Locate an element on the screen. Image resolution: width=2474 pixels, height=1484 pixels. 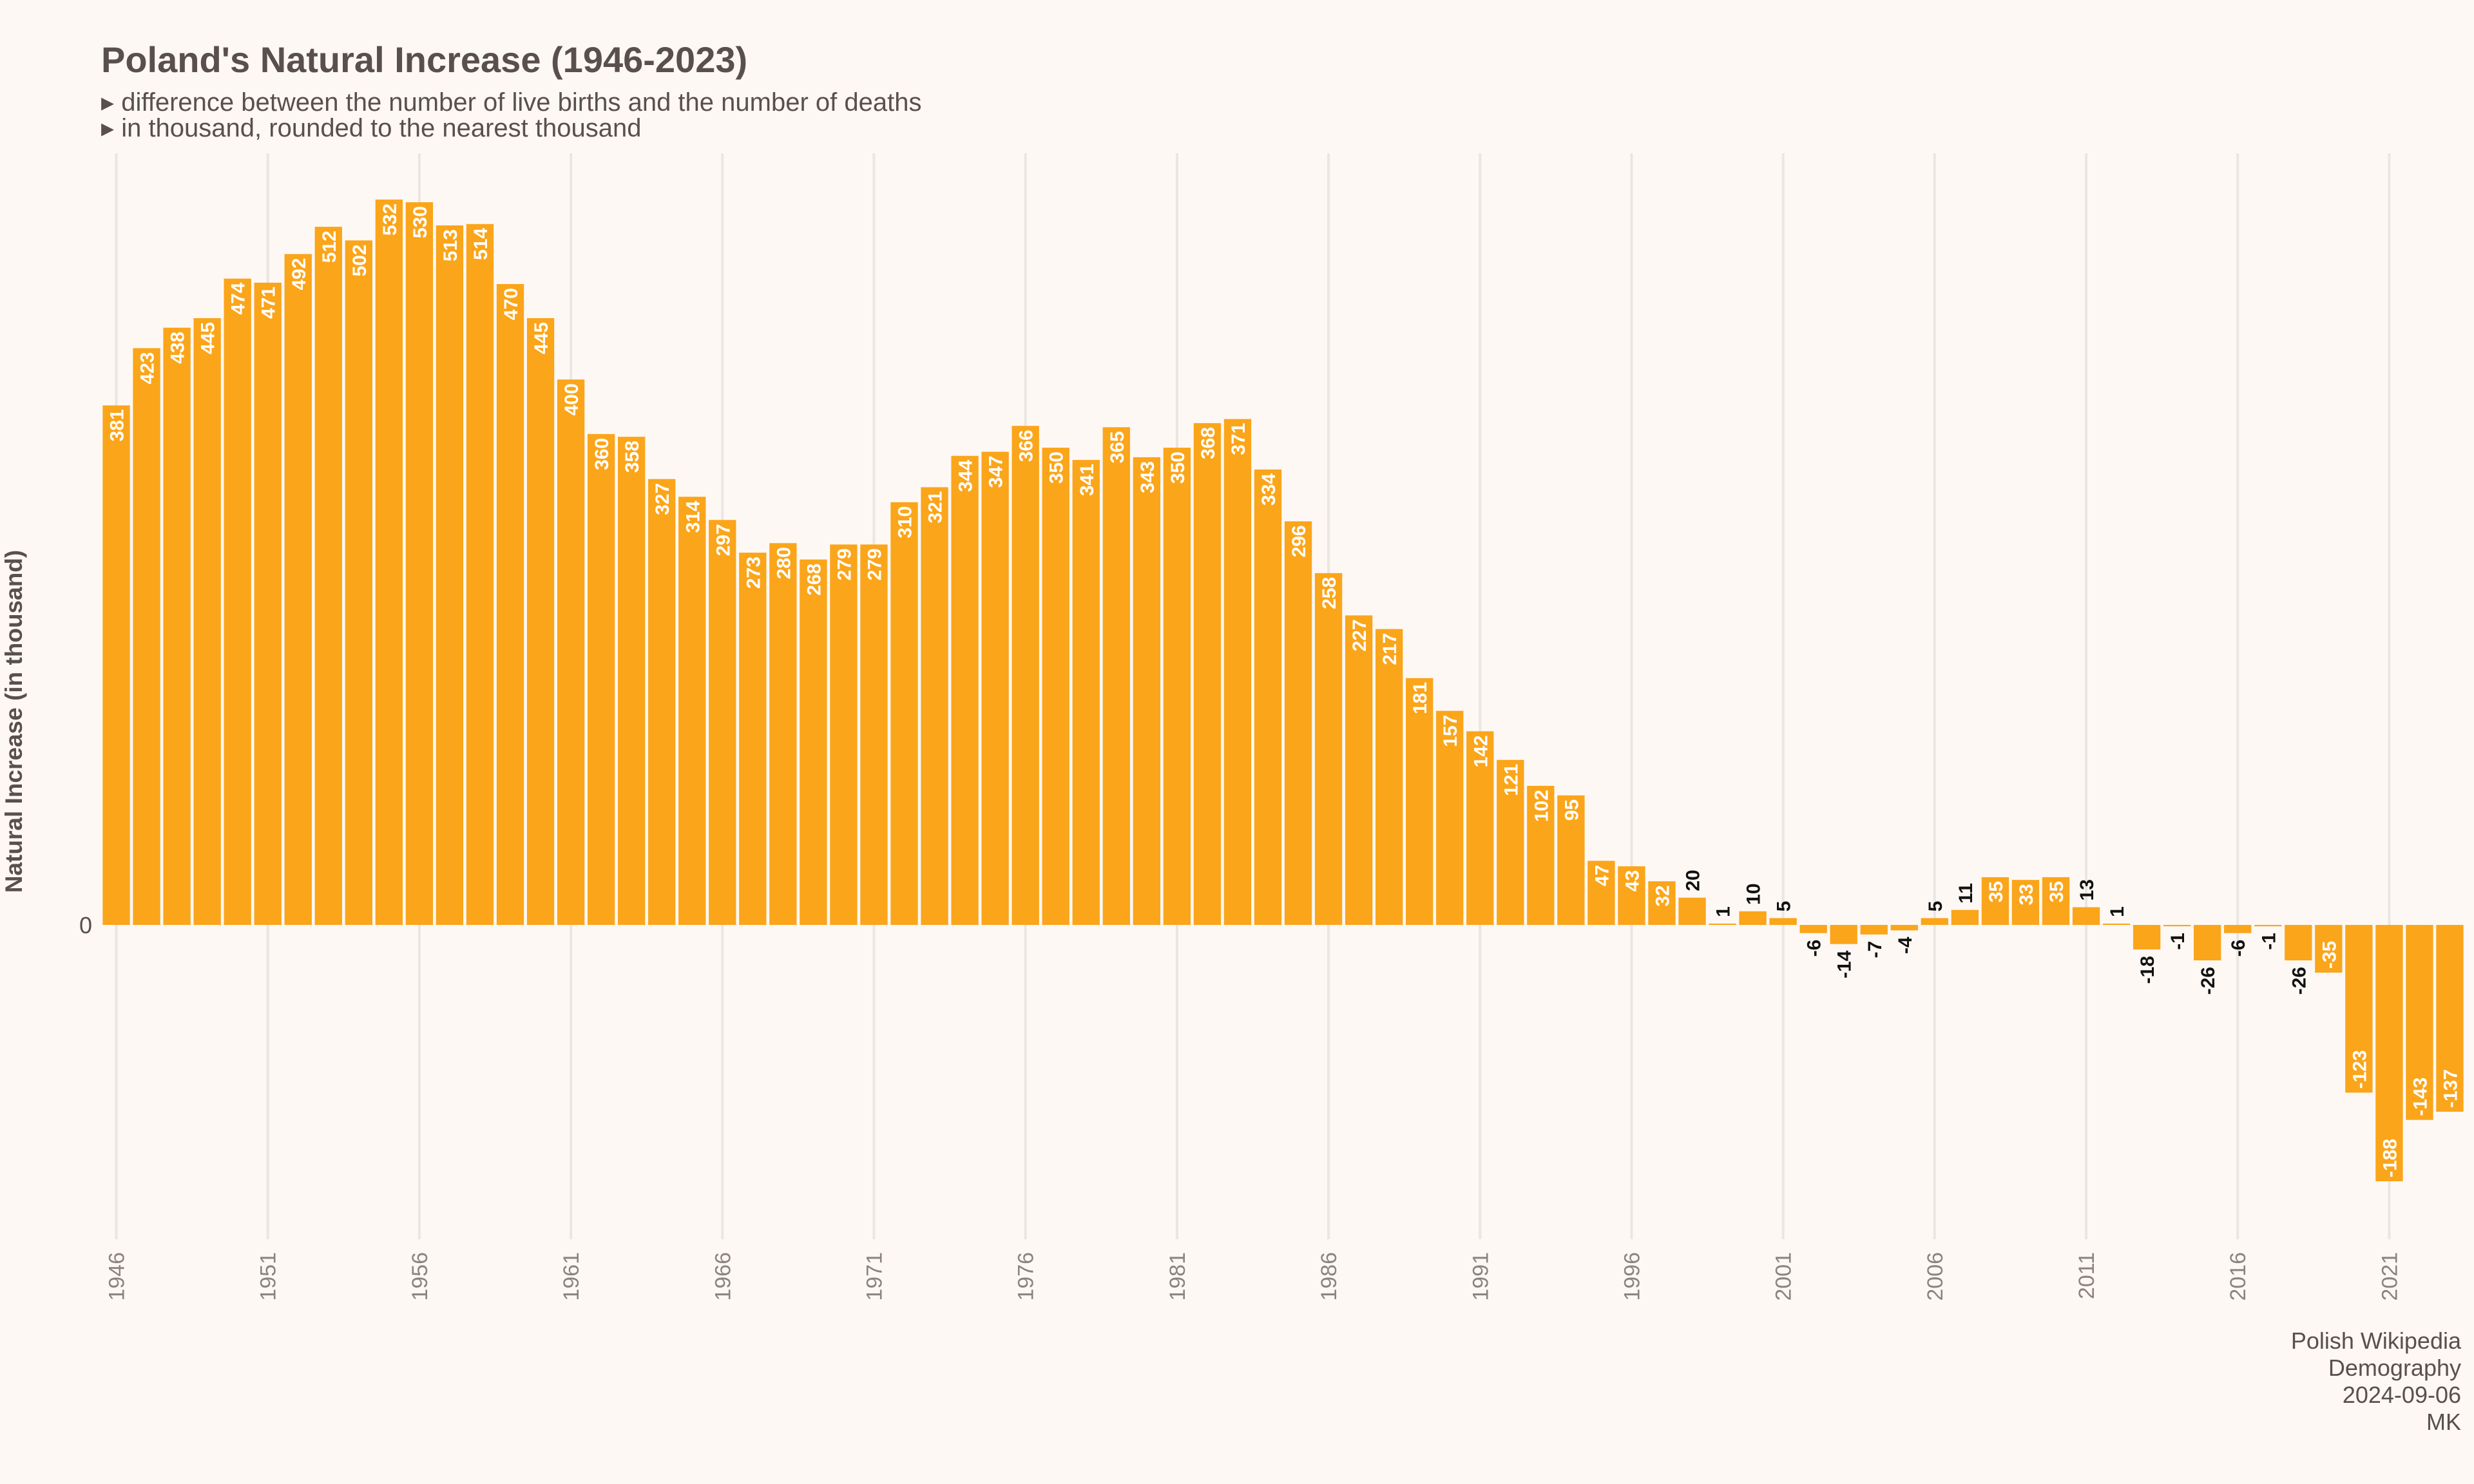
x-tick-label: 1951 is located at coordinates (268, 1276).